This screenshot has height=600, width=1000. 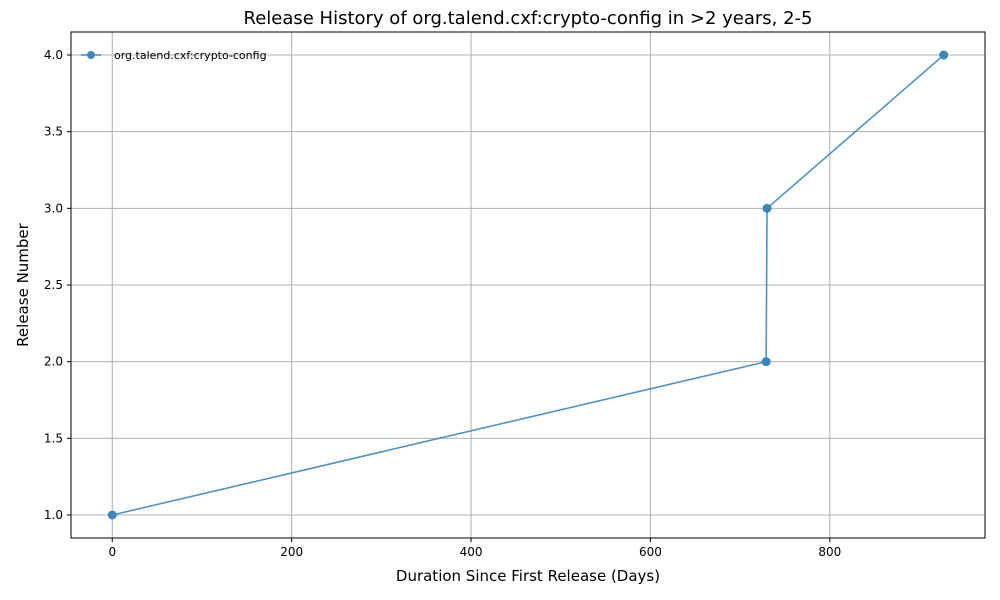 I want to click on y-tick-label: 2.0, so click(x=53, y=362).